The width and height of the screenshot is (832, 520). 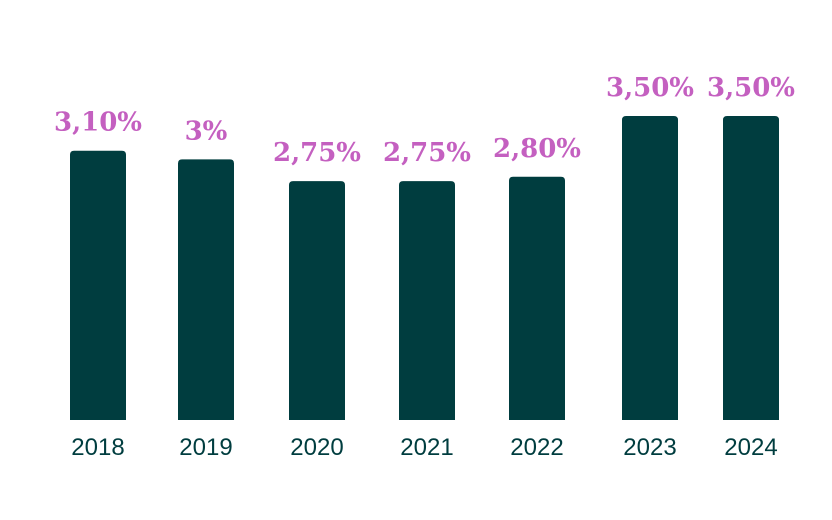 I want to click on bar-2020, so click(x=317, y=300).